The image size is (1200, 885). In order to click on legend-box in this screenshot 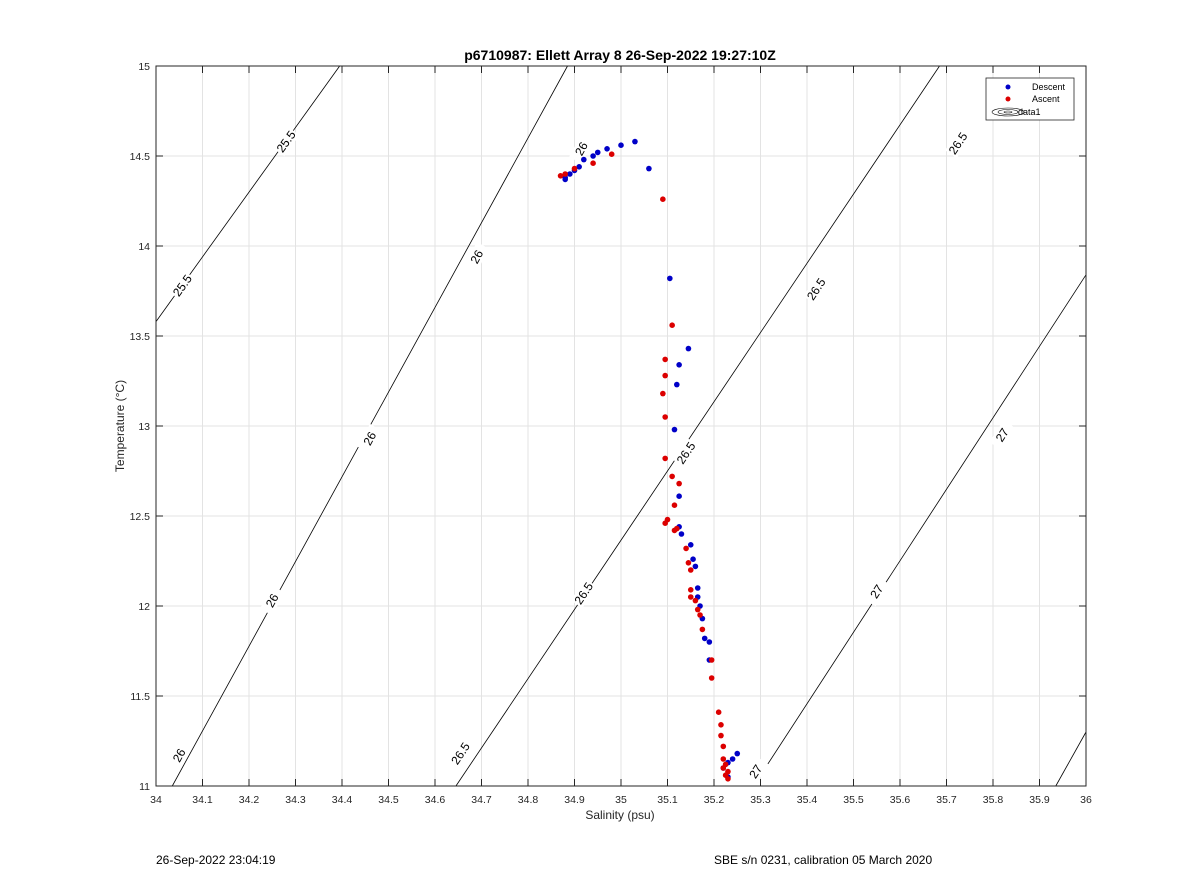, I will do `click(1030, 99)`.